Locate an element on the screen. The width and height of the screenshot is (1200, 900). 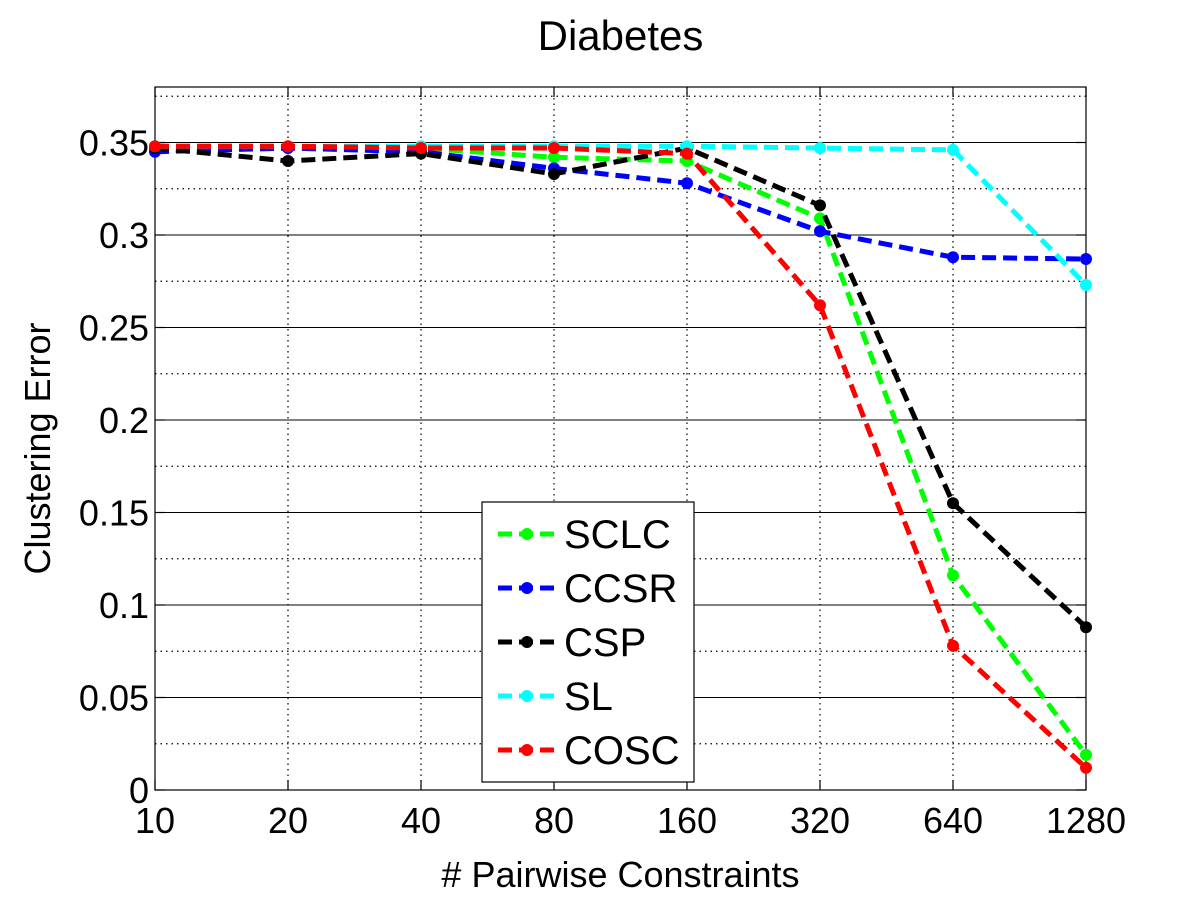
y-tick-label: 0.25 is located at coordinates (114, 328).